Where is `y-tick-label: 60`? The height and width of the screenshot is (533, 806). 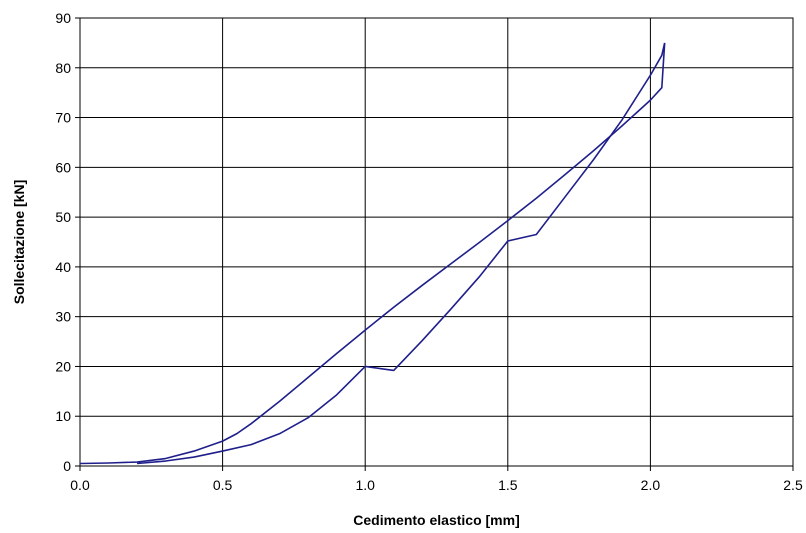 y-tick-label: 60 is located at coordinates (63, 167).